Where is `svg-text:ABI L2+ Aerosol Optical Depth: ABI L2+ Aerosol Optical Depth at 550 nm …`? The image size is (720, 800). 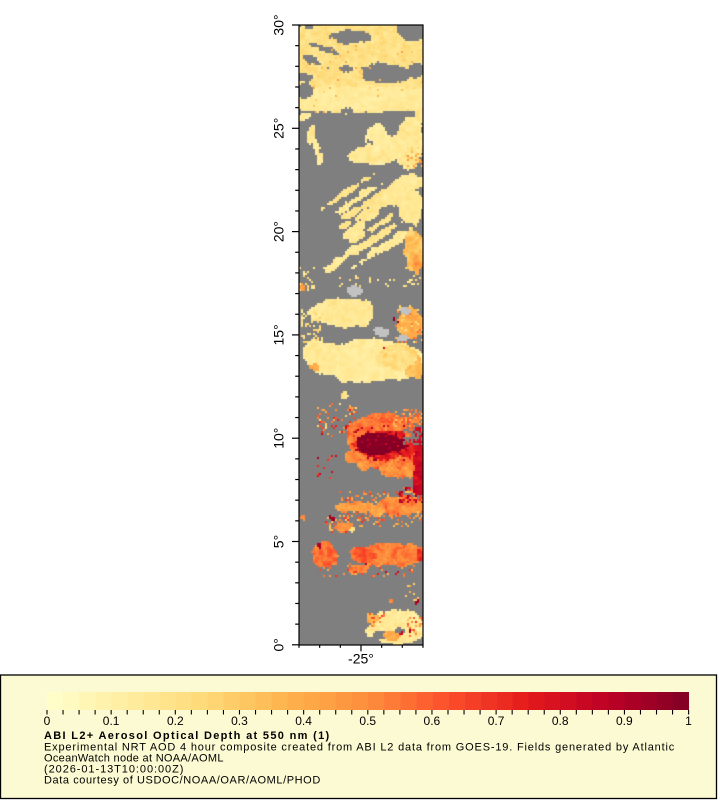
svg-text:ABI L2+ Aerosol Optical Depth: ABI L2+ Aerosol Optical Depth at 550 nm … is located at coordinates (187, 736).